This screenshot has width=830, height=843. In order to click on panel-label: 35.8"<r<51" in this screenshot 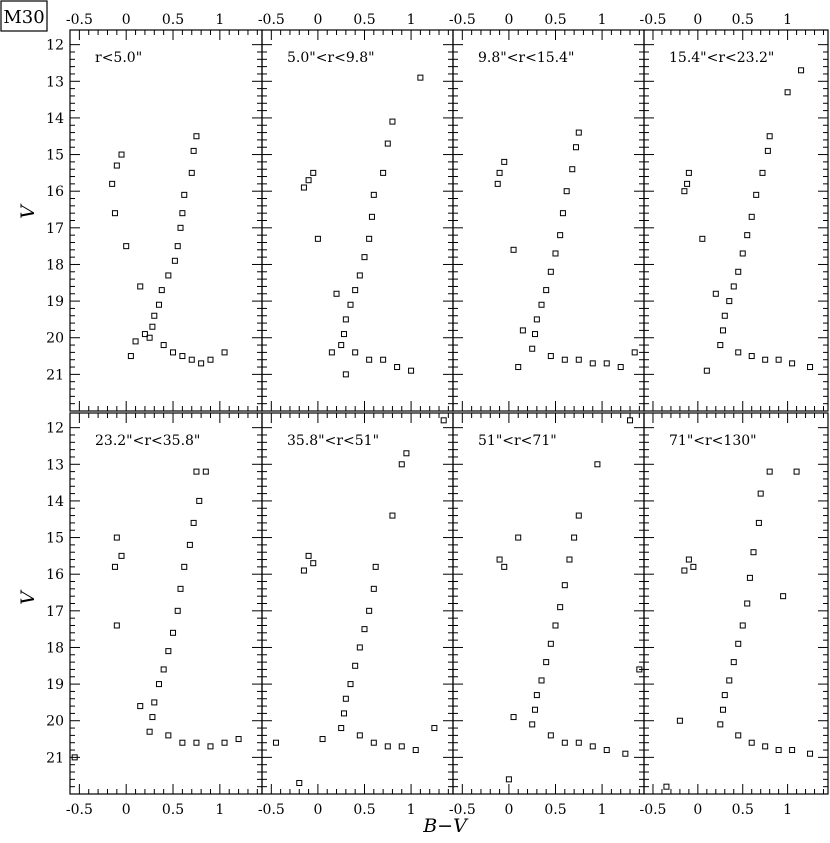, I will do `click(333, 441)`.